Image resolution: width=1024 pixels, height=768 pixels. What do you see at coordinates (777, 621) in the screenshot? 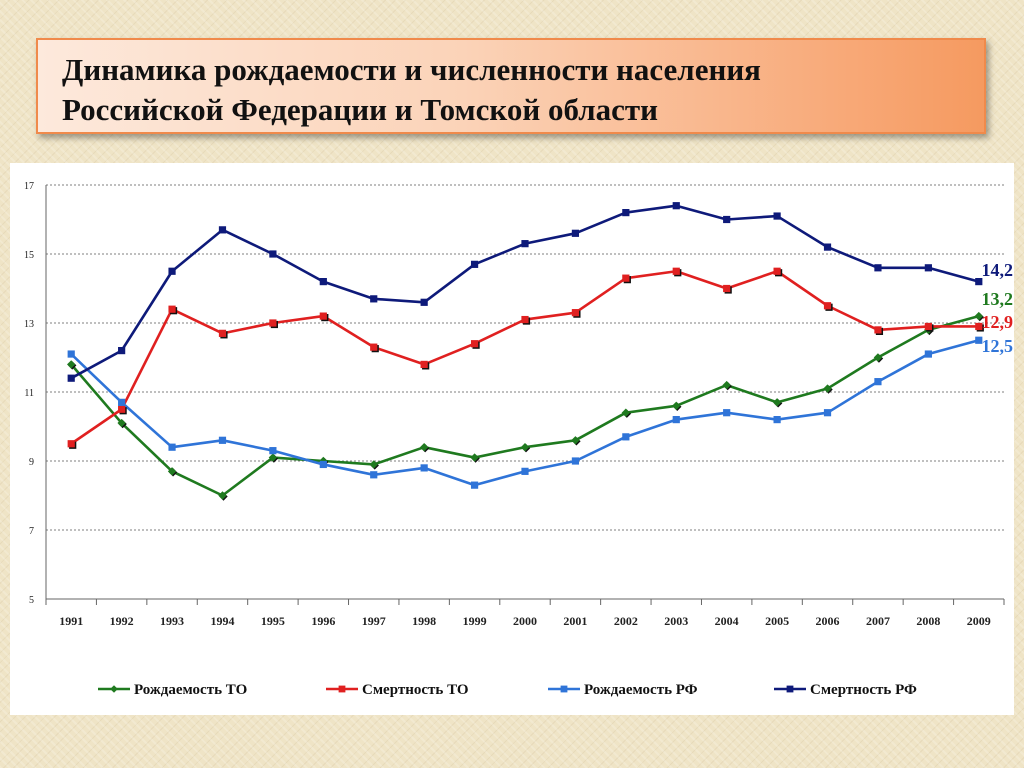
I see `x-tick-label: 2005` at bounding box center [777, 621].